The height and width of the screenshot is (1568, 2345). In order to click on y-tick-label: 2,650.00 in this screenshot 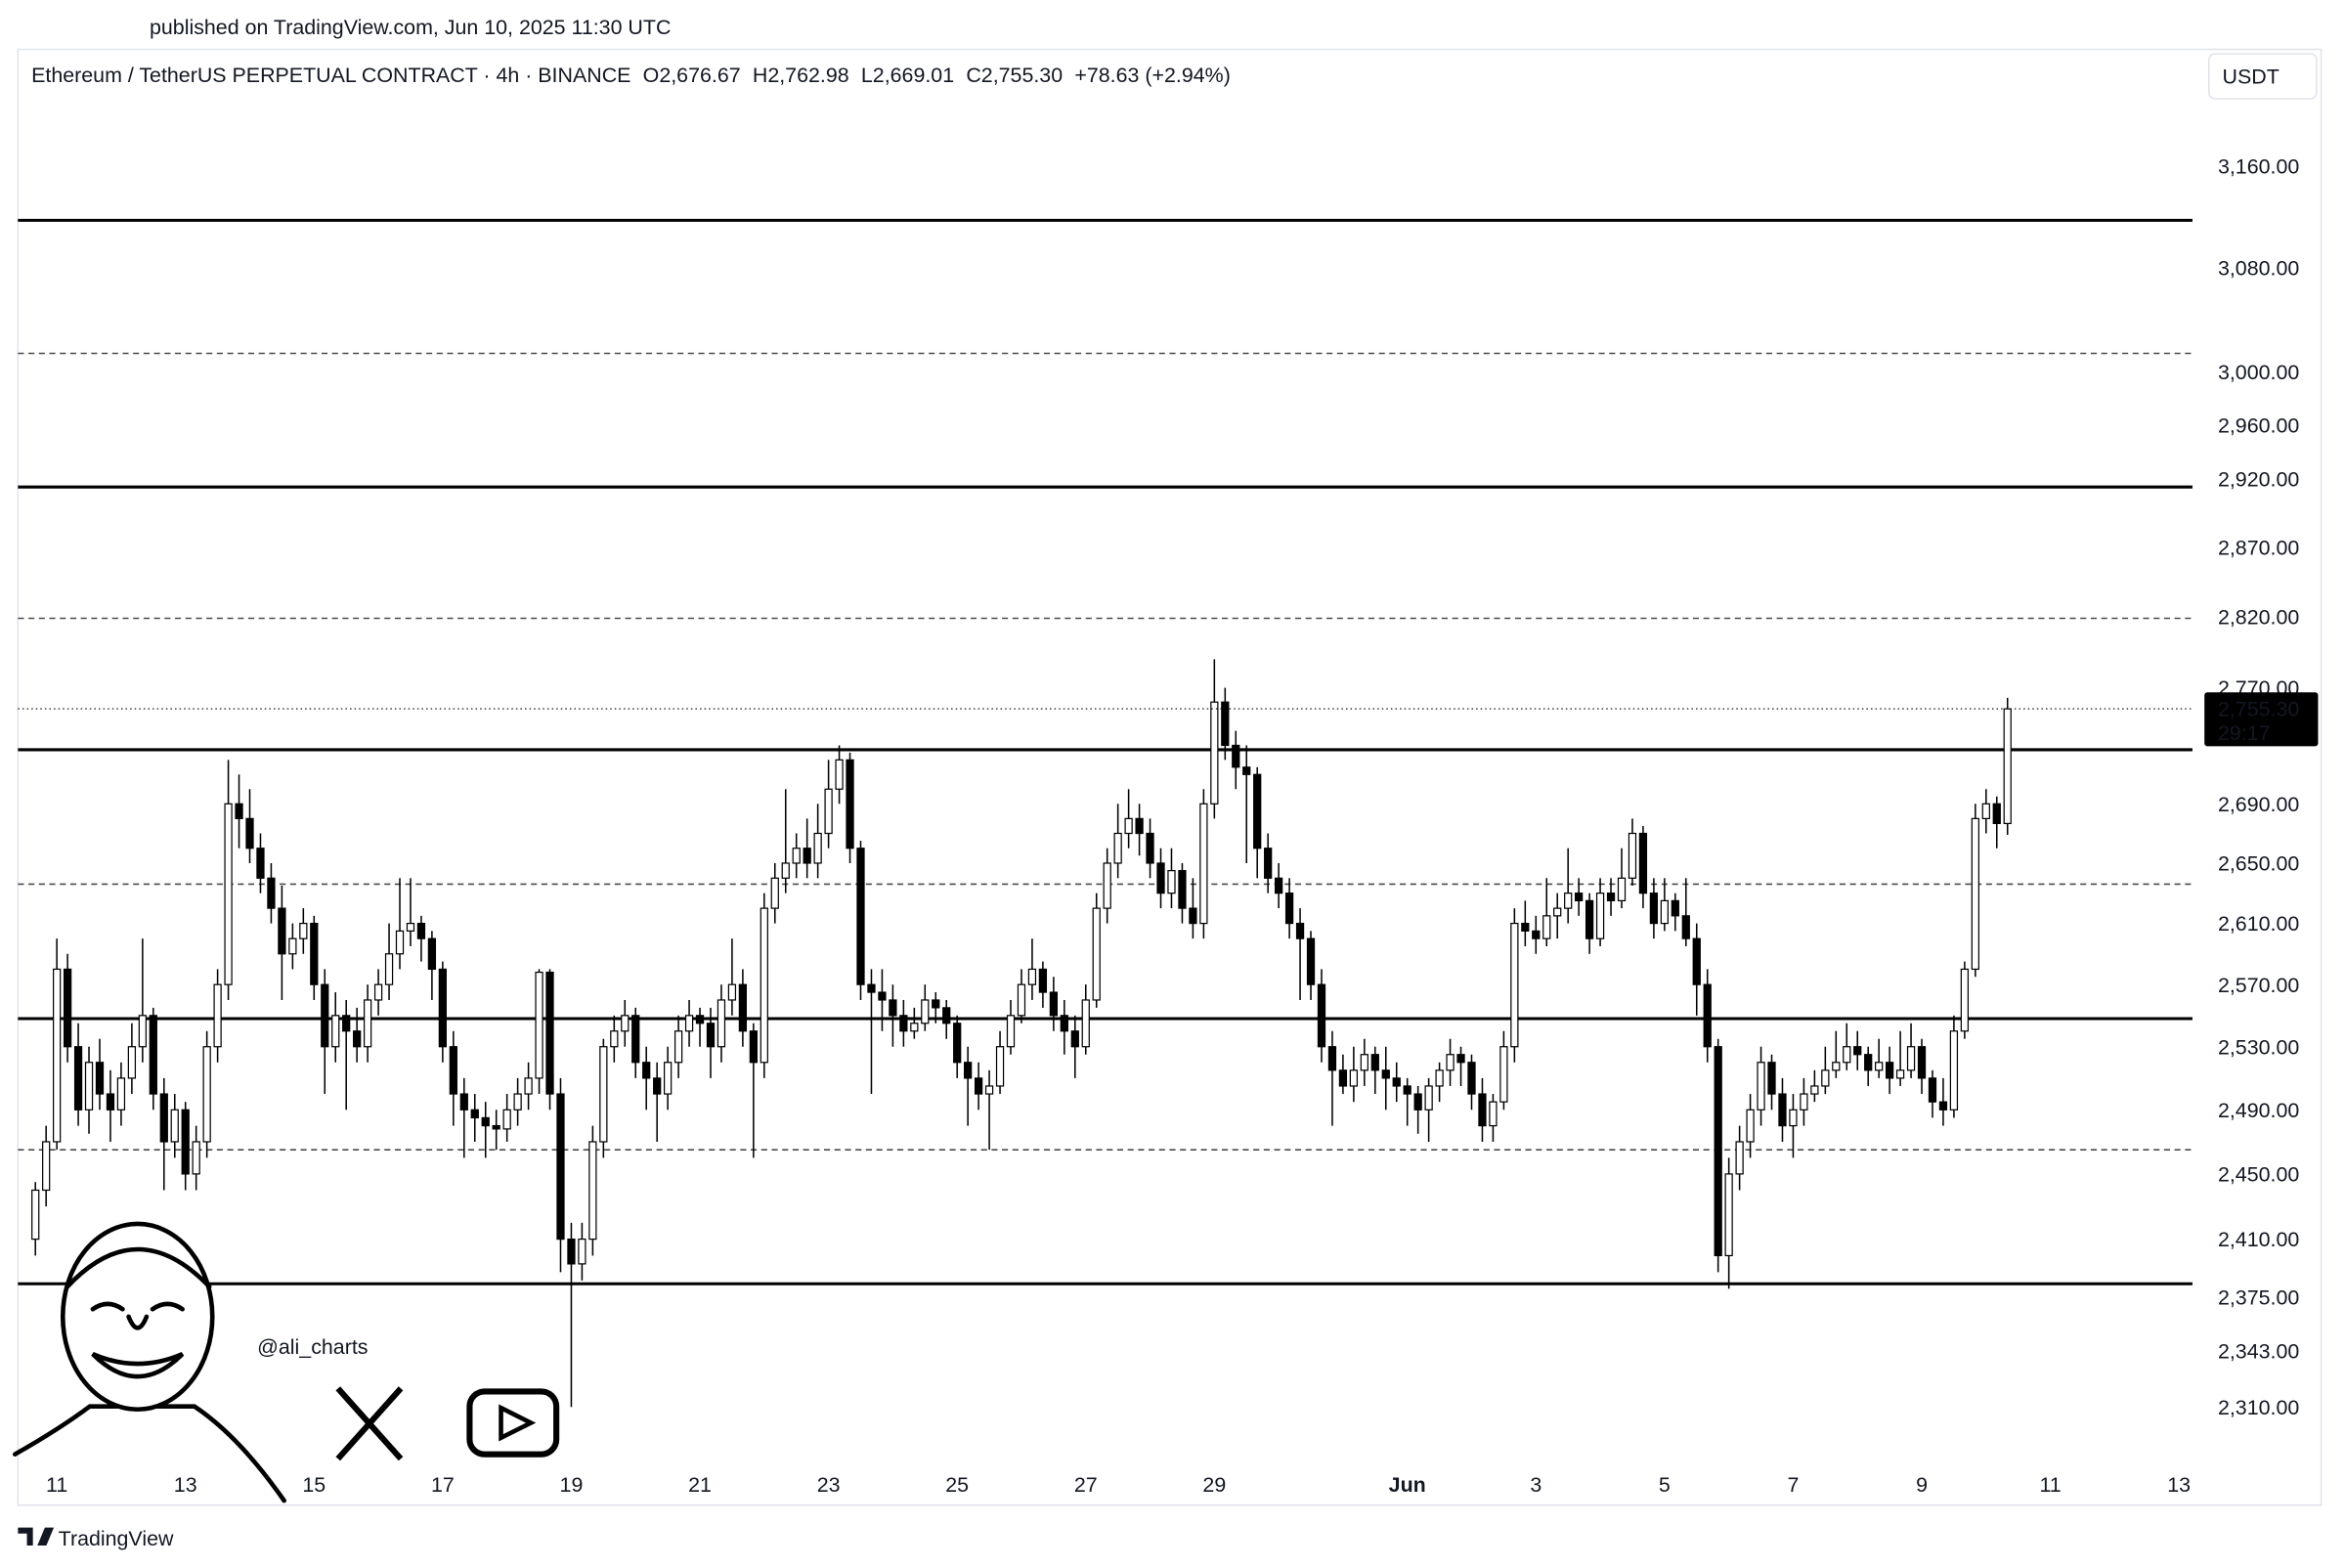, I will do `click(2258, 864)`.